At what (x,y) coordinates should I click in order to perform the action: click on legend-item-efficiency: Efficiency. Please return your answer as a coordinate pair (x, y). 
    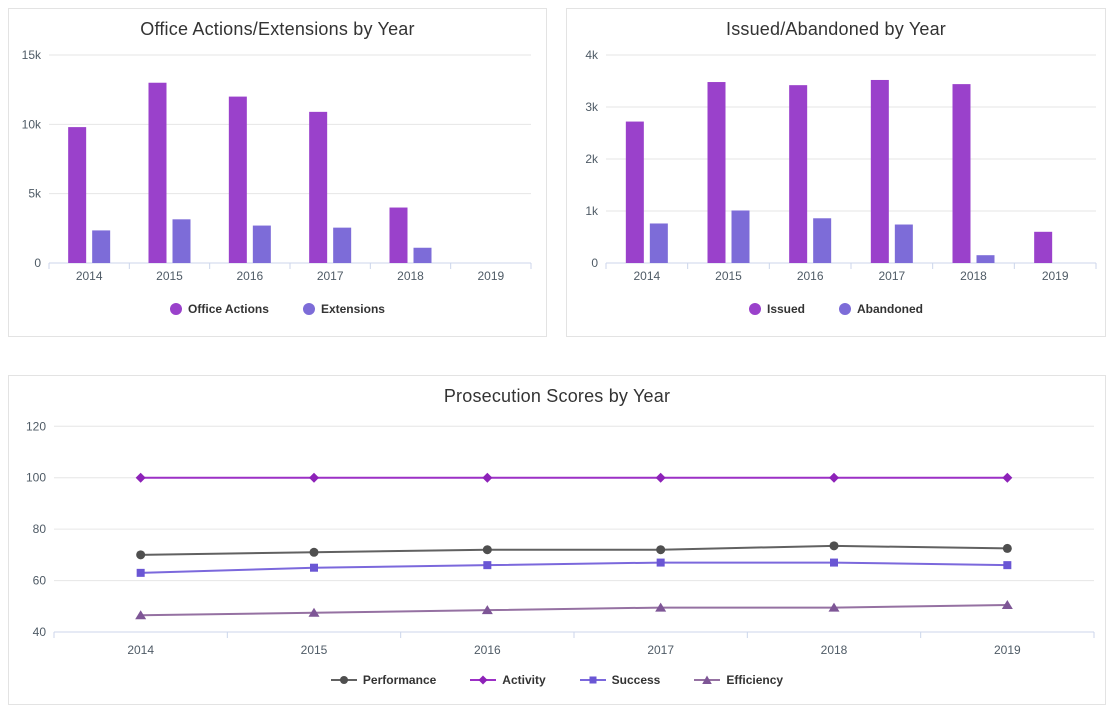
    Looking at the image, I should click on (738, 680).